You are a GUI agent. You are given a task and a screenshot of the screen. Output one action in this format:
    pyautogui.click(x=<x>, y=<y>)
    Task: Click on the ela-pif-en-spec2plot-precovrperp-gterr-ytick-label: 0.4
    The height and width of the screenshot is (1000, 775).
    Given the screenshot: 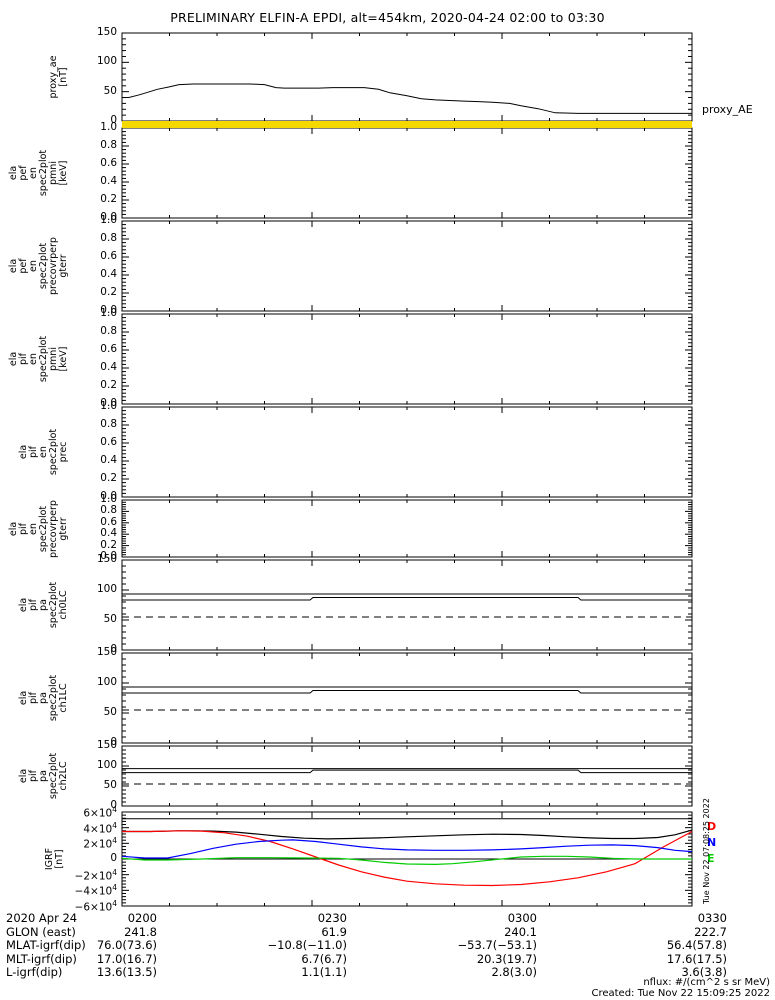 What is the action you would take?
    pyautogui.click(x=108, y=533)
    